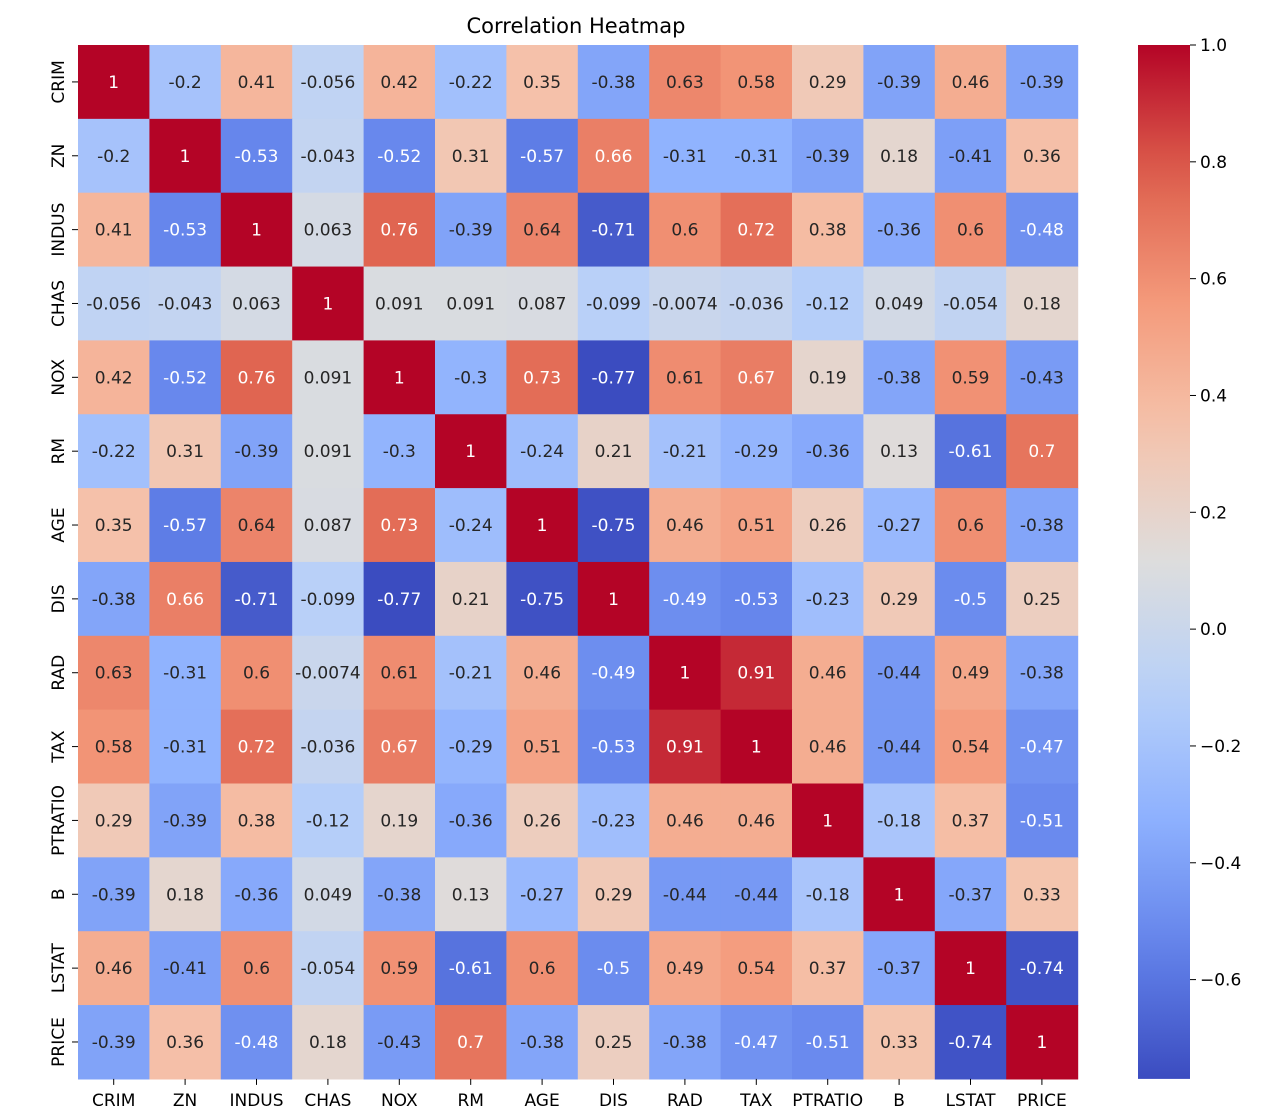  I want to click on cell-annotation: 0.13, so click(471, 895).